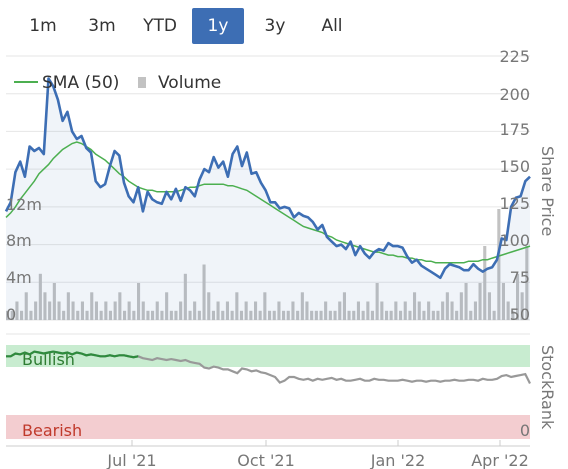  Describe the element at coordinates (189, 83) in the screenshot. I see `volume-legend-label: Volume` at that location.